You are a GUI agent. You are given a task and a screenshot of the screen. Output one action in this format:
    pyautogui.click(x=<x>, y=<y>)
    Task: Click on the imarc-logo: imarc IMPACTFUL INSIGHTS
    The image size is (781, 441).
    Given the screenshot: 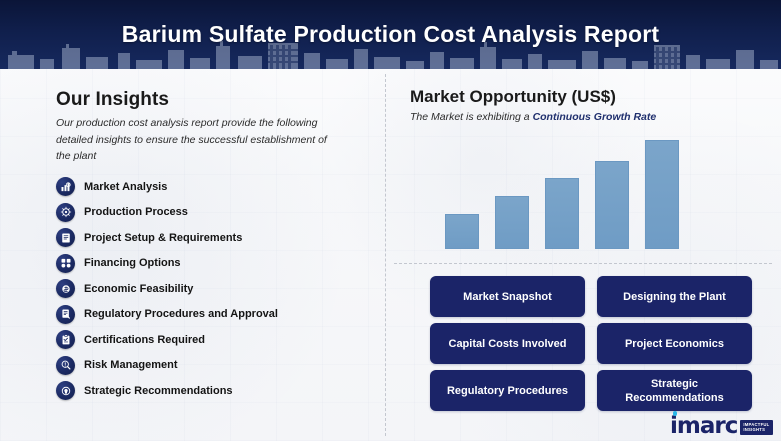 What is the action you would take?
    pyautogui.click(x=721, y=423)
    